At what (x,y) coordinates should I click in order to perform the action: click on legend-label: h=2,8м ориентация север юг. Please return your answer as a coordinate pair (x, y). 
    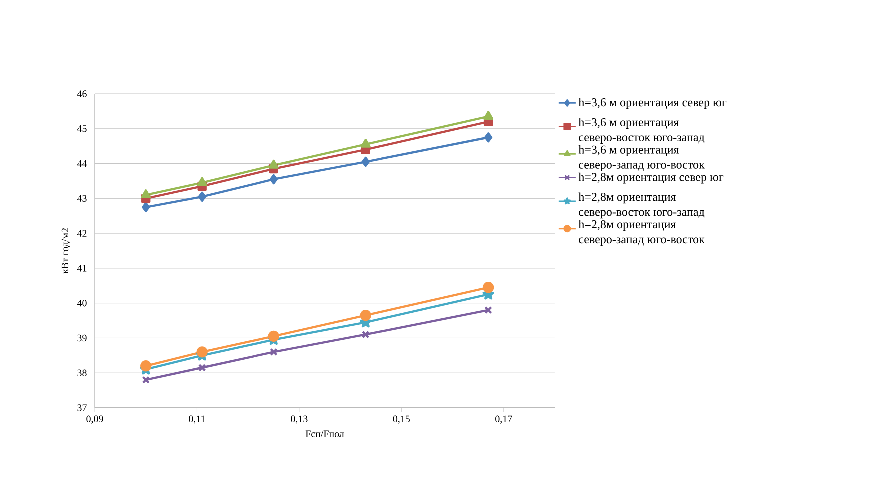
    Looking at the image, I should click on (651, 178).